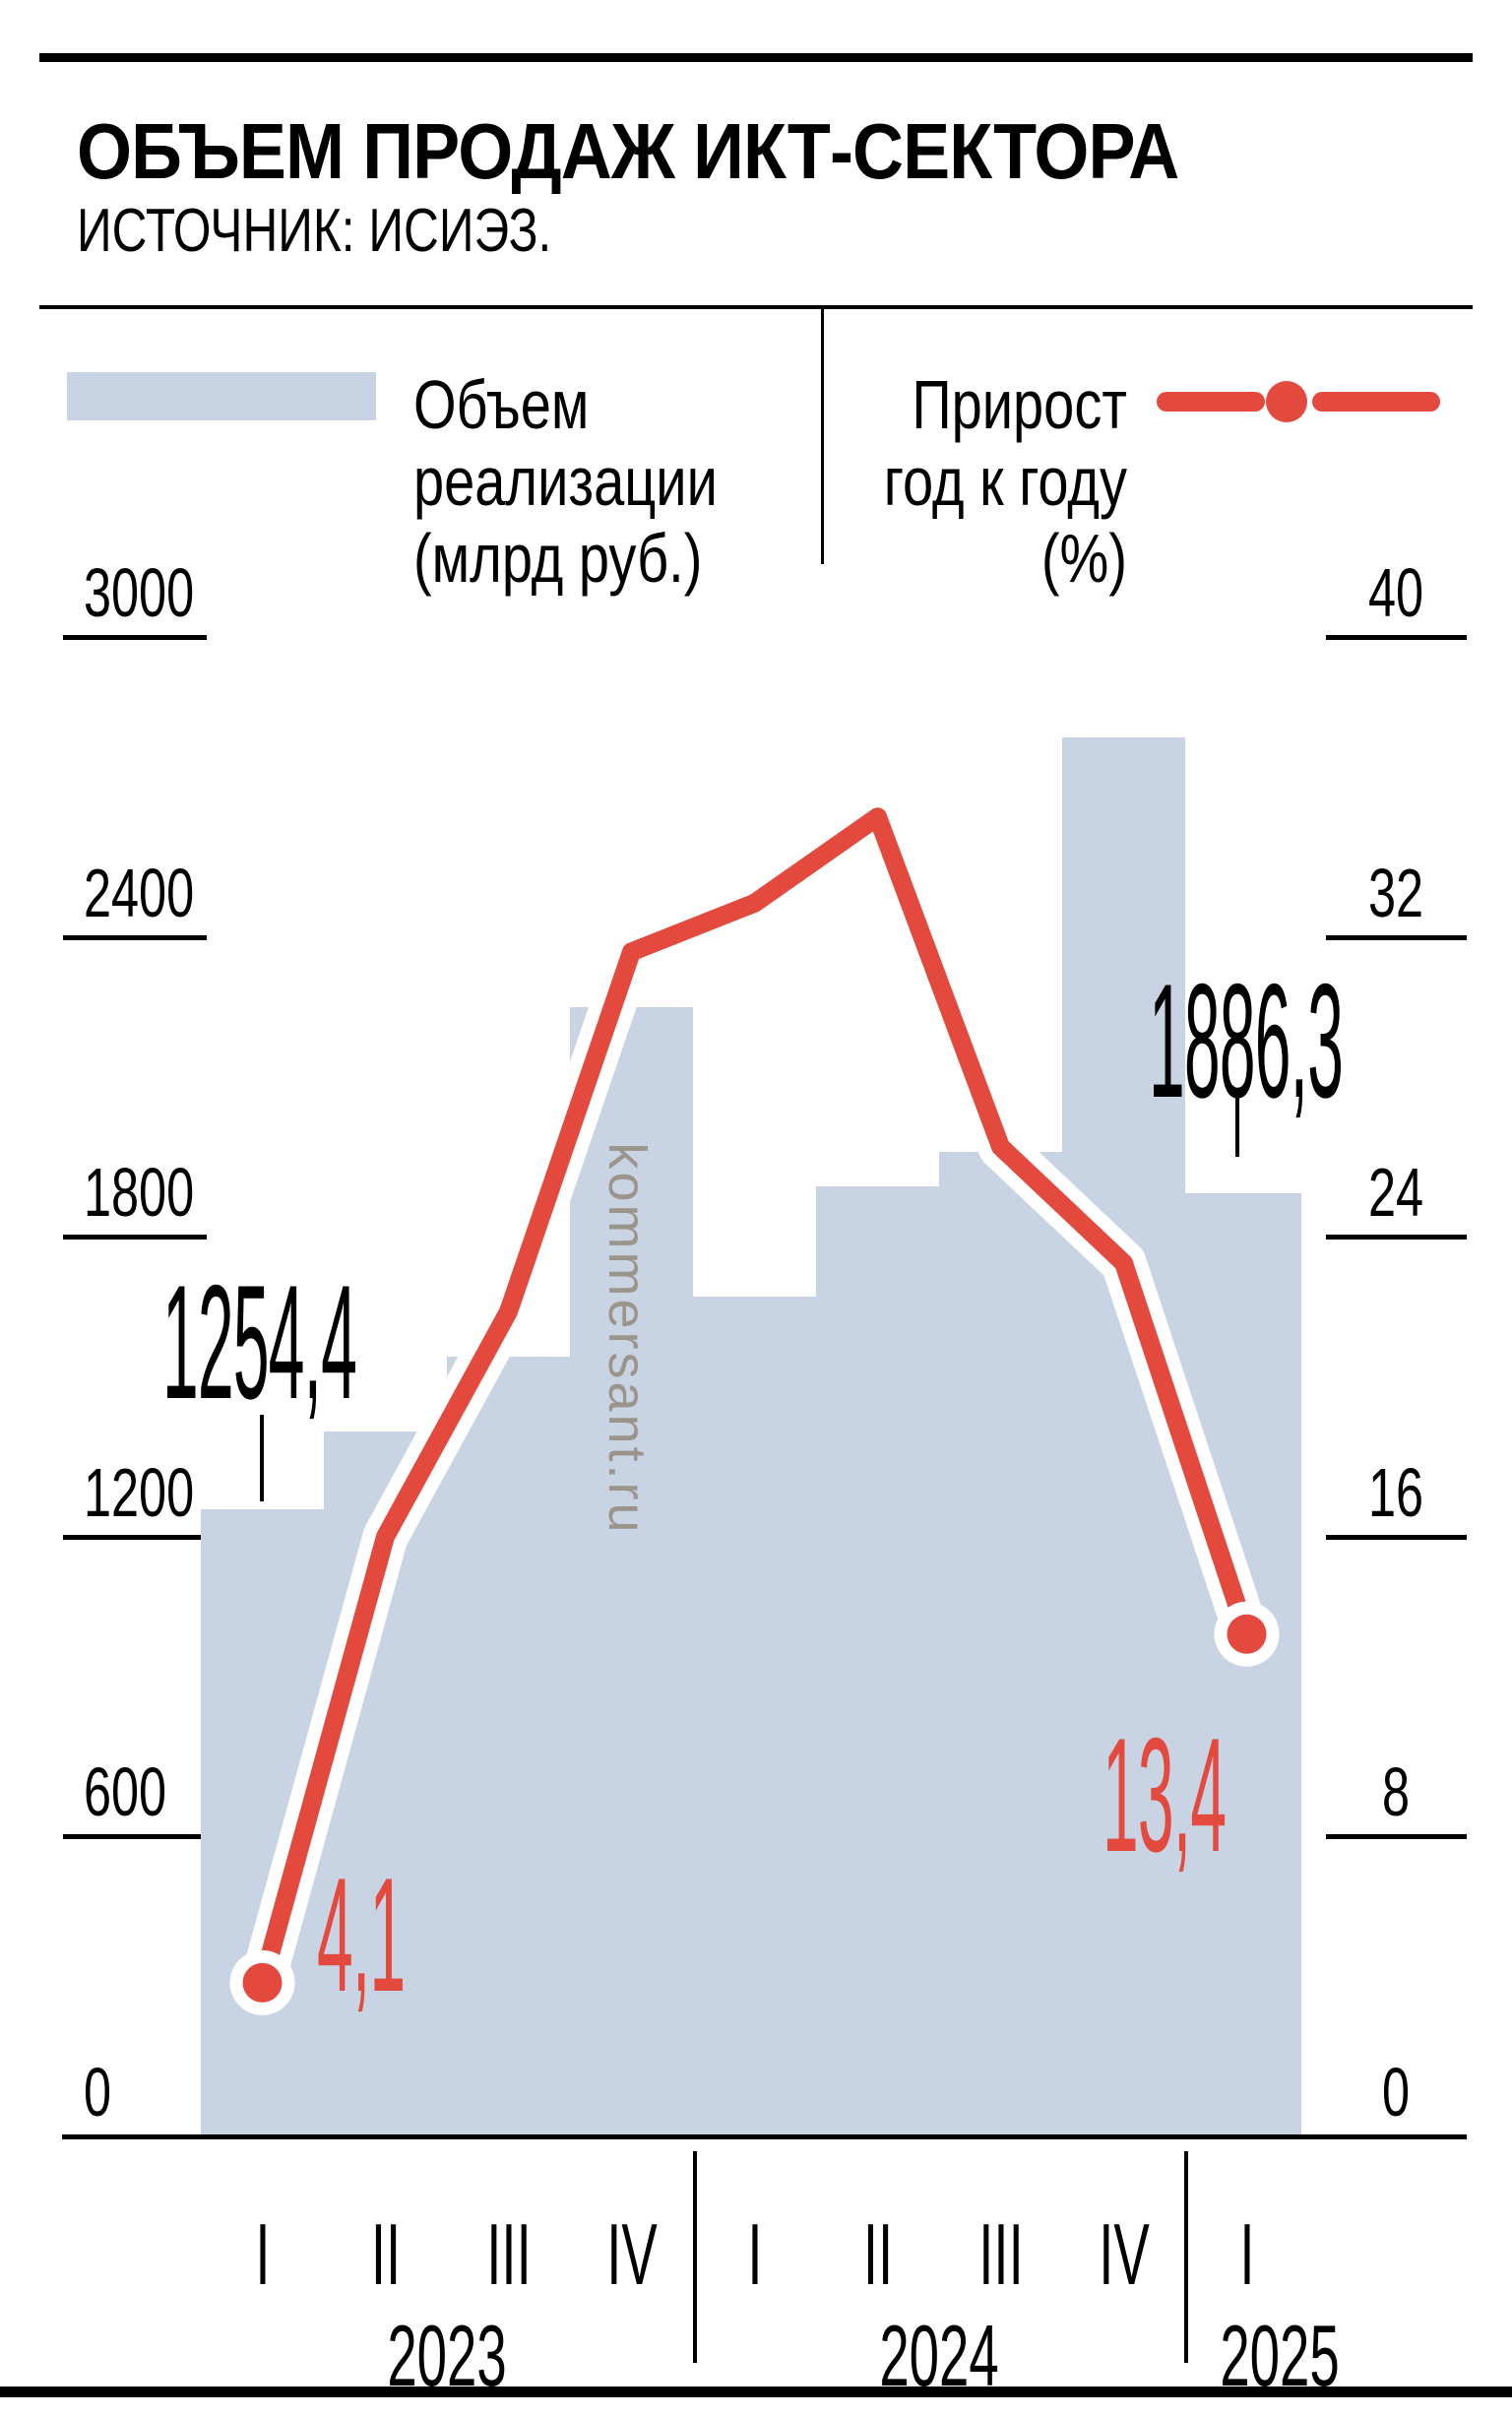 This screenshot has width=1512, height=2418. Describe the element at coordinates (221, 396) in the screenshot. I see `legend-volume-swatch` at that location.